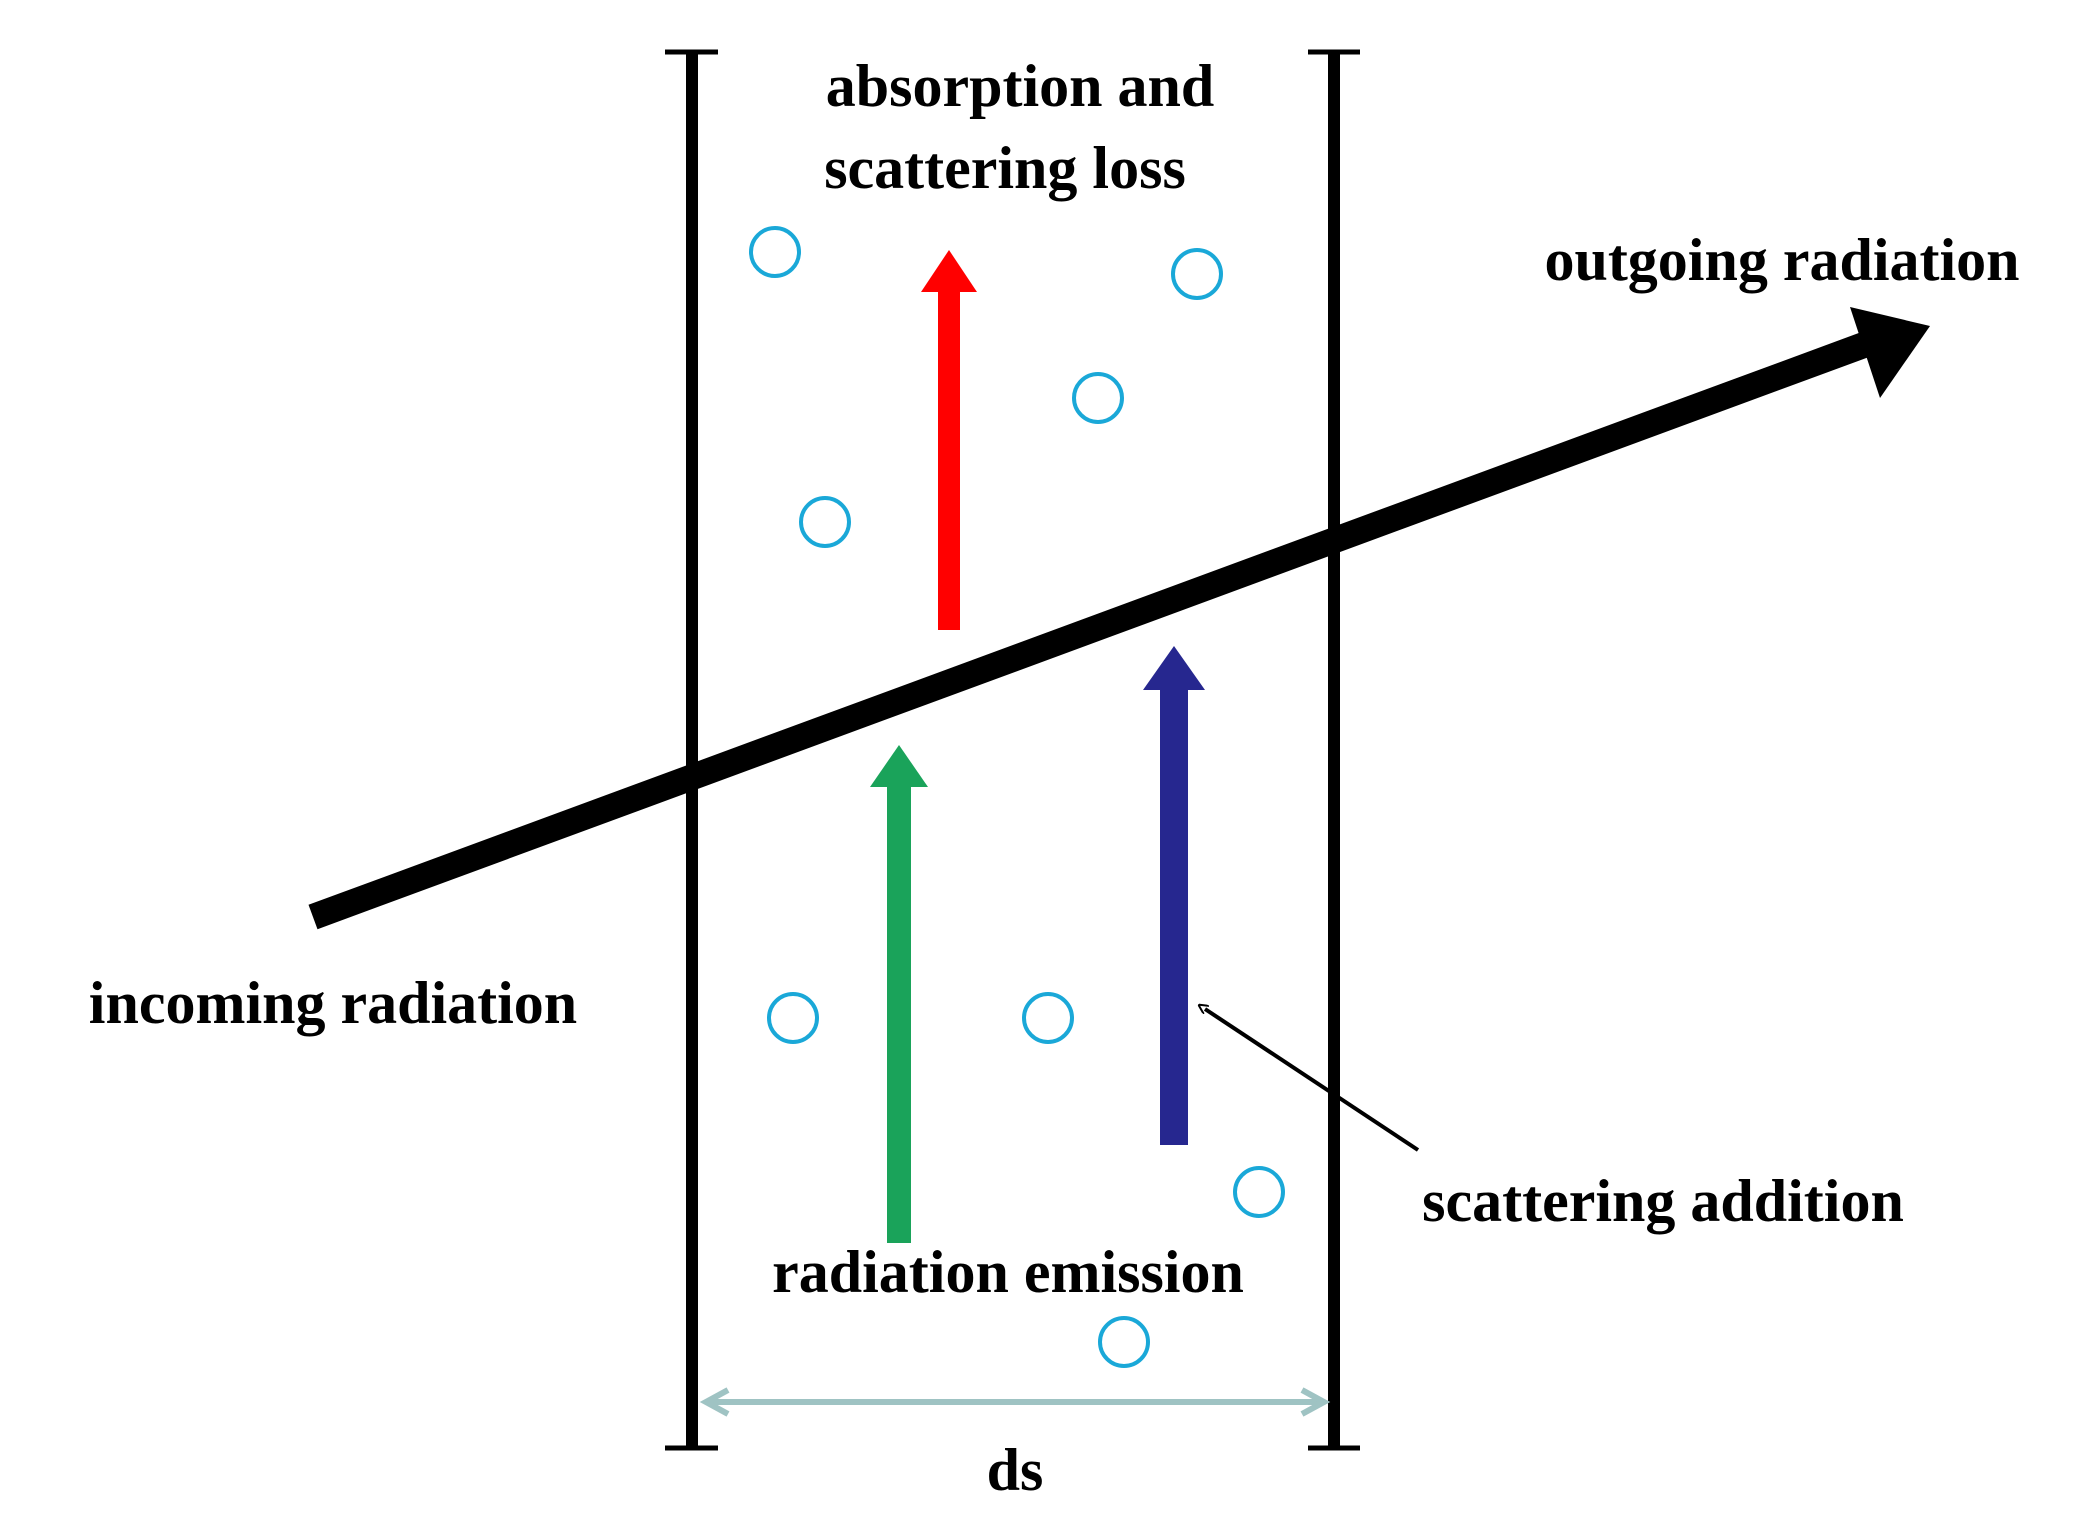 Image resolution: width=2099 pixels, height=1521 pixels. Describe the element at coordinates (1020, 86) in the screenshot. I see `absorption-loss-label-line1: absorption and` at that location.